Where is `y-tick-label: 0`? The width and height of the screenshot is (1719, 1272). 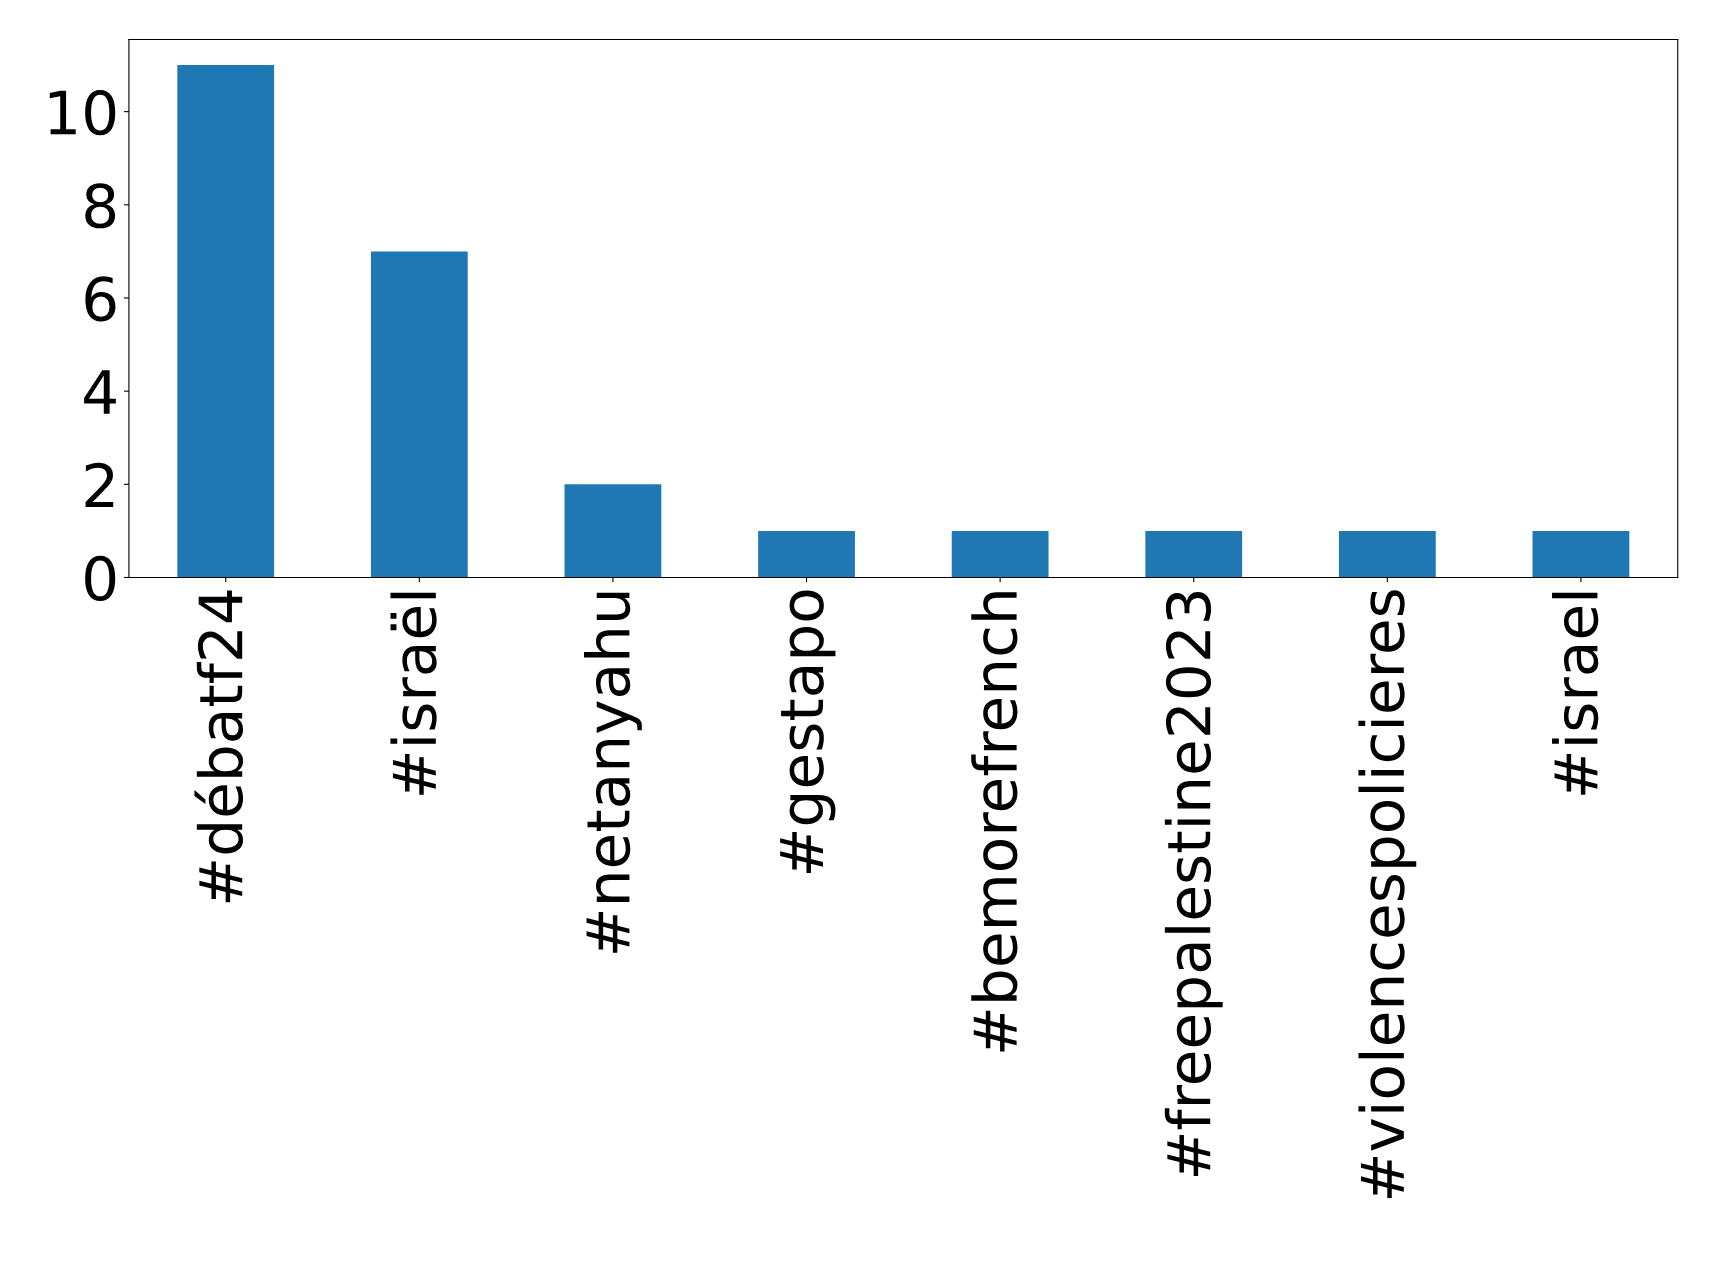
y-tick-label: 0 is located at coordinates (100, 578).